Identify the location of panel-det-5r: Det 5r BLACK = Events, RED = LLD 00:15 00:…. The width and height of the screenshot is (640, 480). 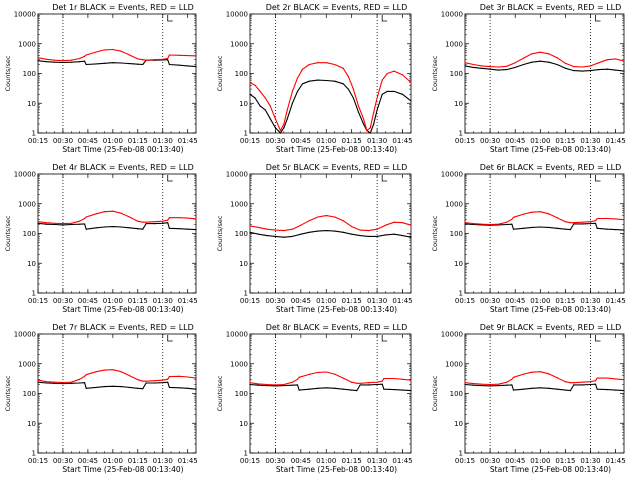
(314, 238).